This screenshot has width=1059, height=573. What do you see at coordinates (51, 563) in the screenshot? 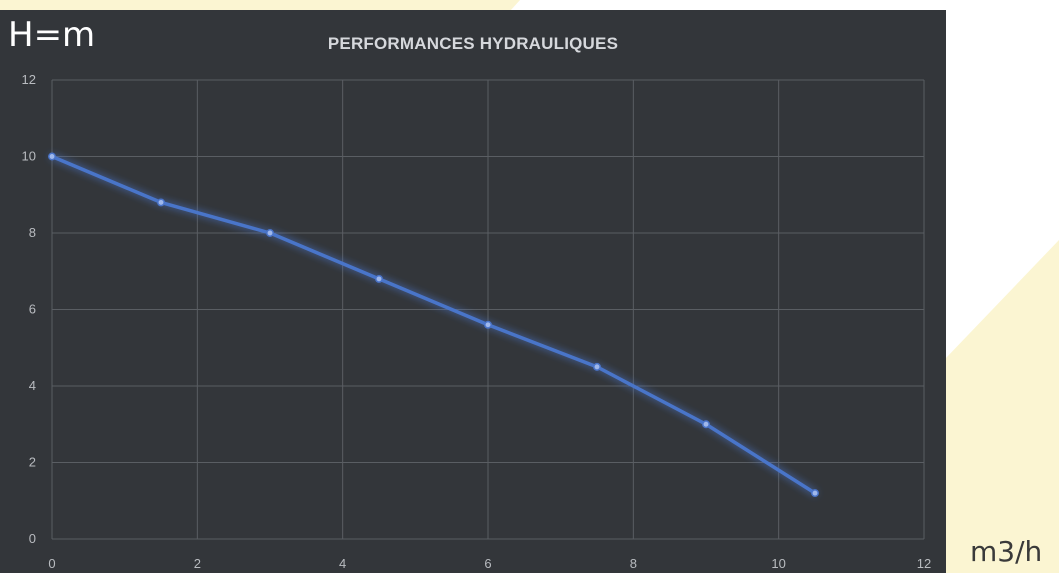
I see `x-tick-label: 0` at bounding box center [51, 563].